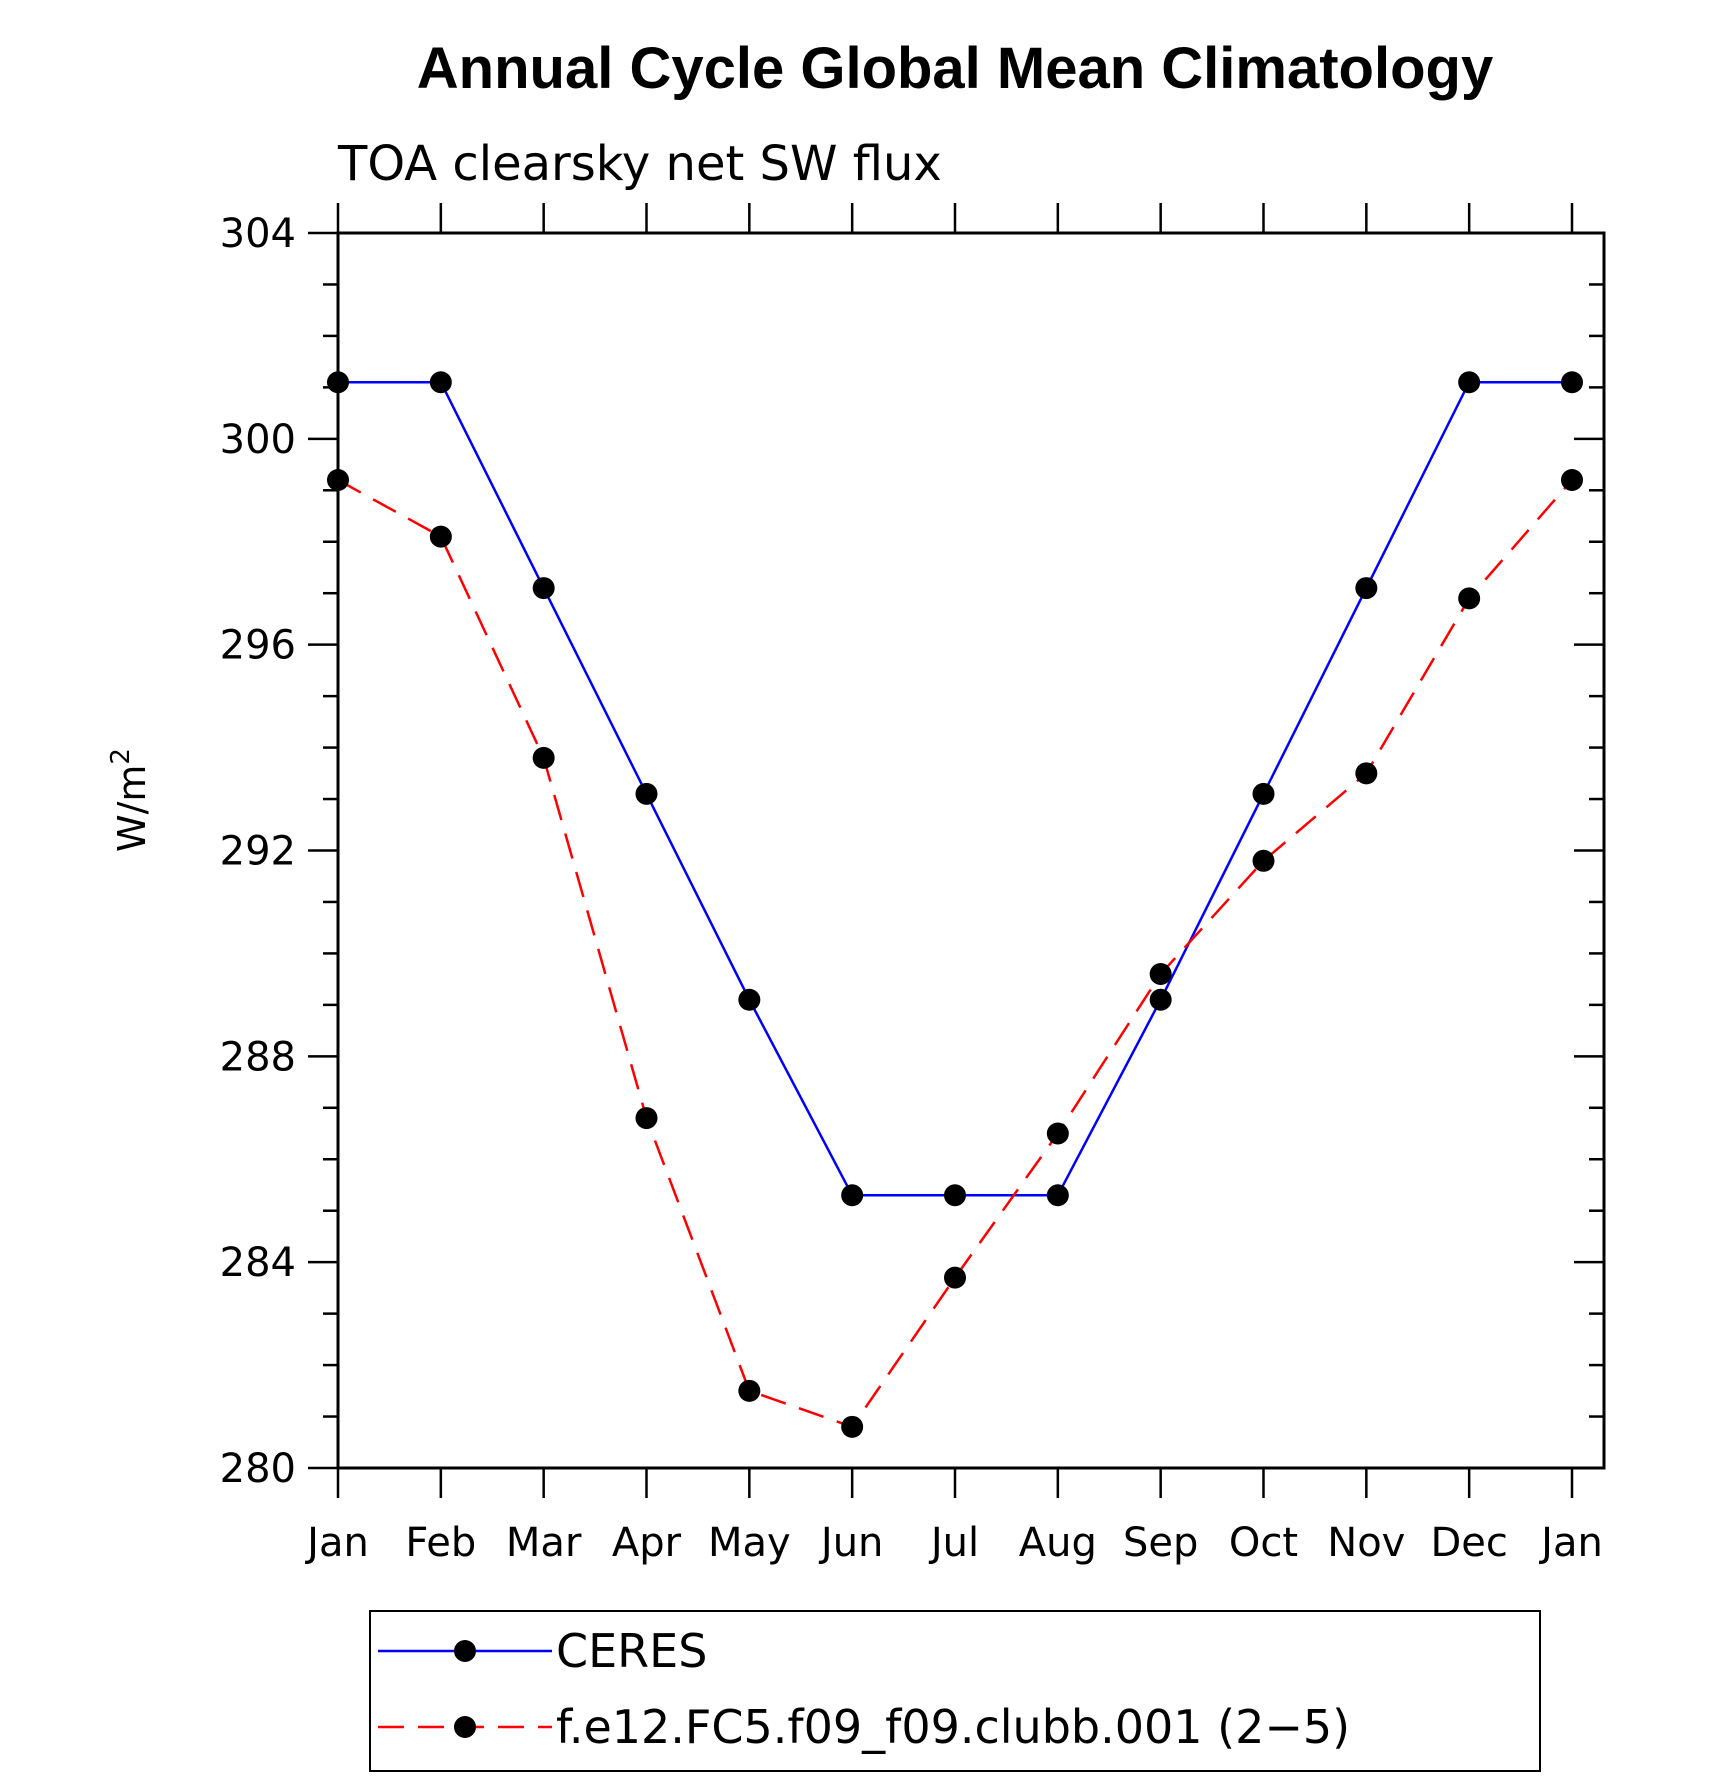 This screenshot has height=1778, width=1710. Describe the element at coordinates (258, 646) in the screenshot. I see `y-tick-label: 296` at that location.